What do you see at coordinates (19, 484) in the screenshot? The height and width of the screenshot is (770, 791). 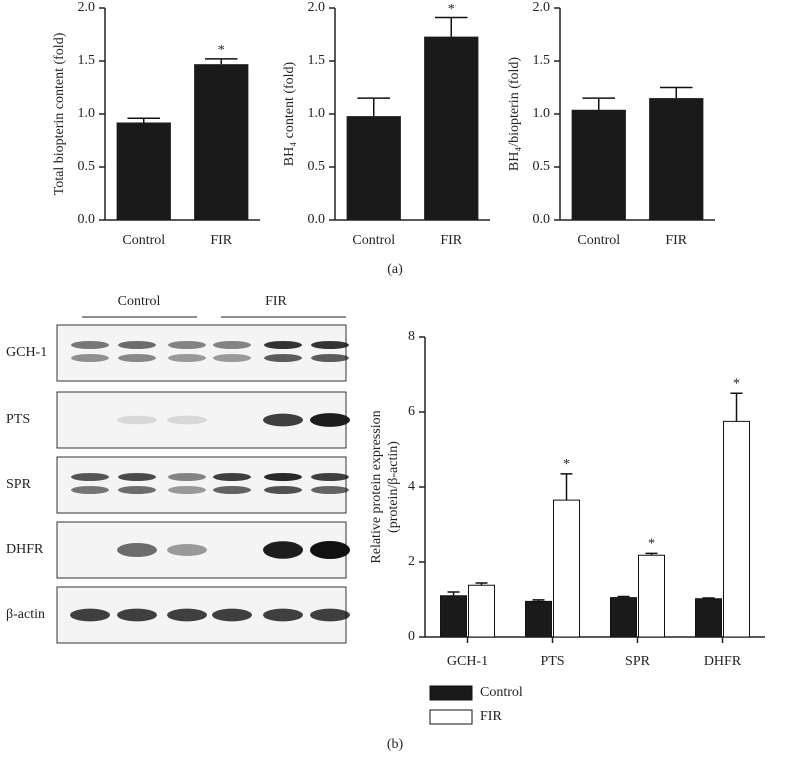 I see `blot-row-label: SPR` at bounding box center [19, 484].